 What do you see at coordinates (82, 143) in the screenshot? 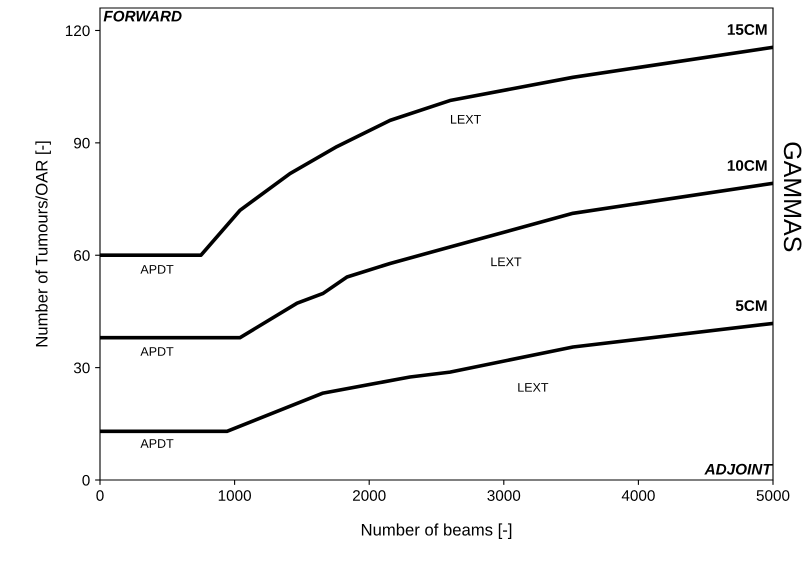
I see `y-tick-label: 90` at bounding box center [82, 143].